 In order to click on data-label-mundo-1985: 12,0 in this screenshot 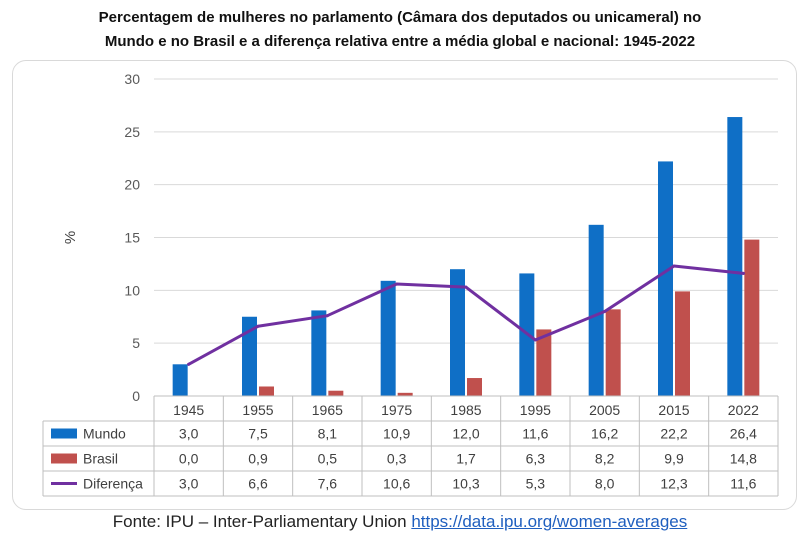, I will do `click(465, 434)`.